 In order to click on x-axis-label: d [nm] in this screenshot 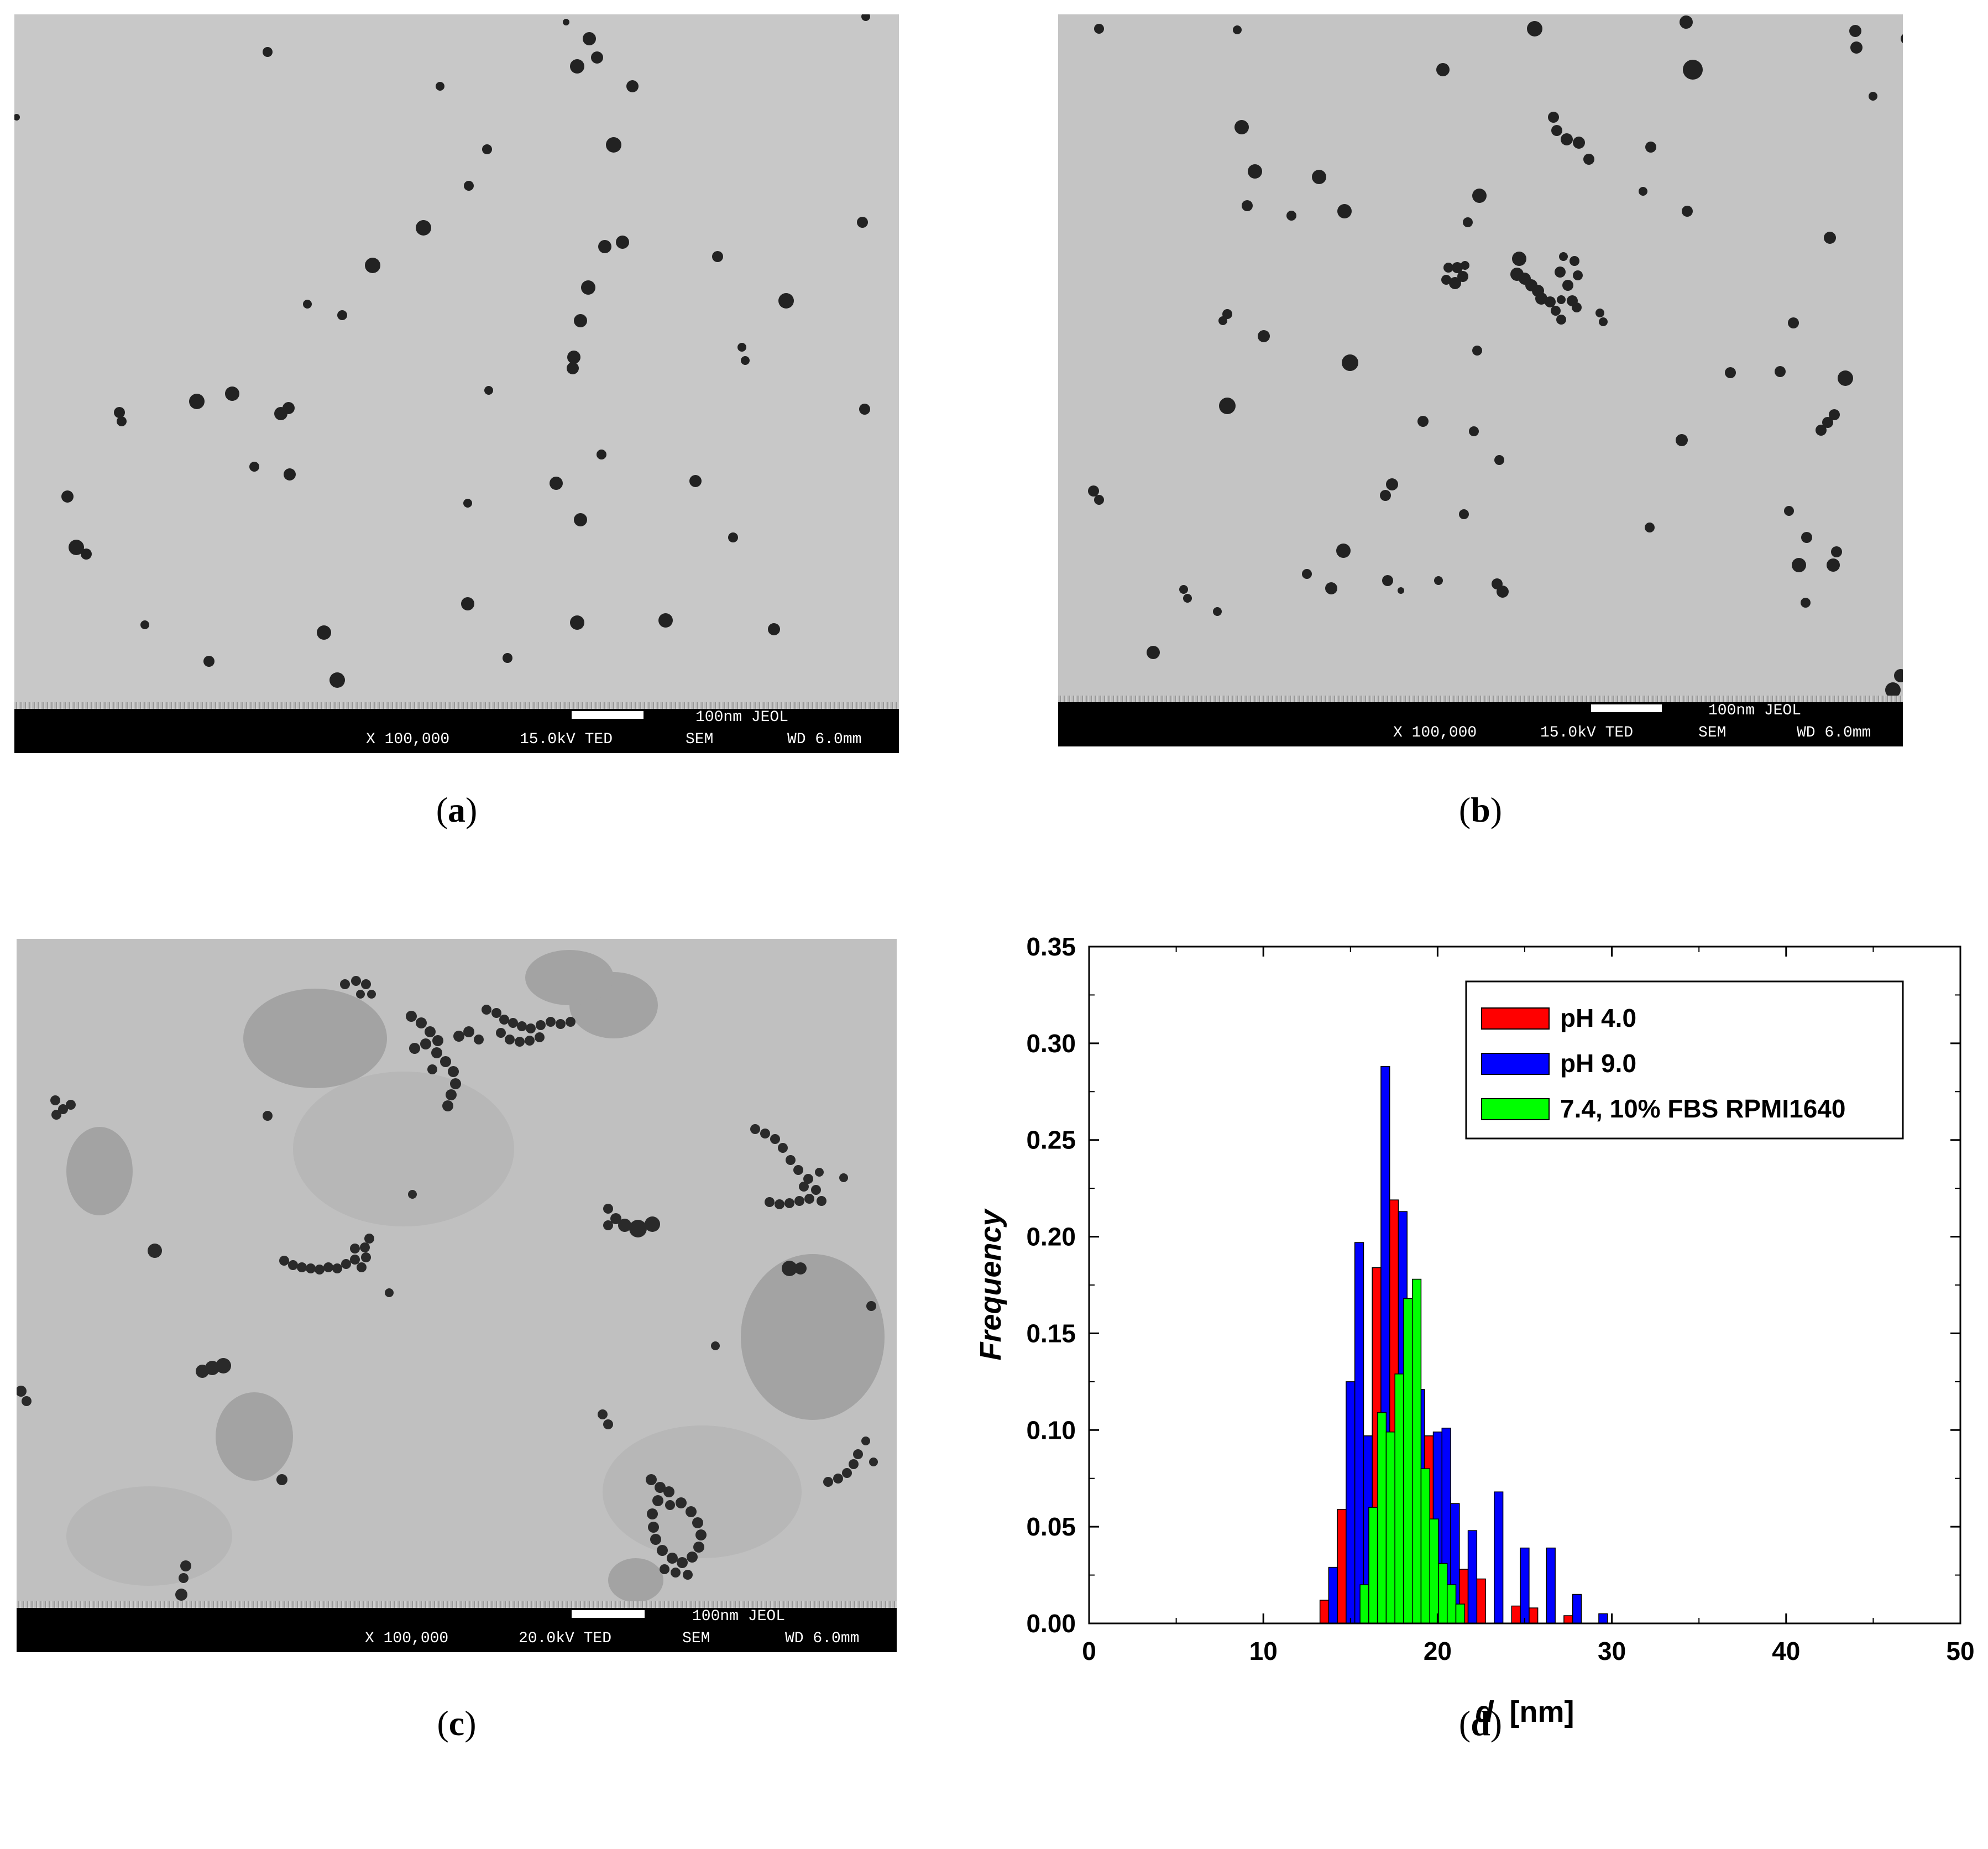, I will do `click(1525, 1711)`.